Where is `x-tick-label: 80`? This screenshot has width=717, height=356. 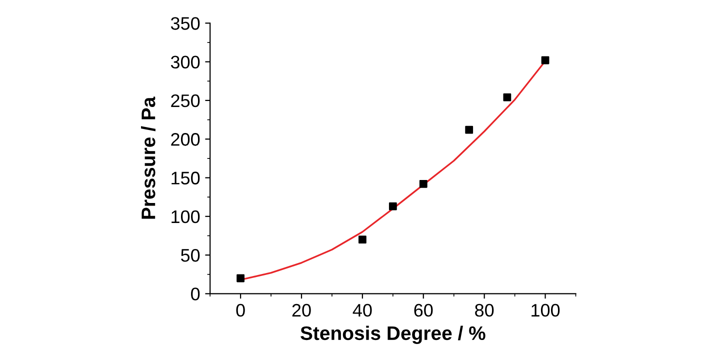
x-tick-label: 80 is located at coordinates (484, 310).